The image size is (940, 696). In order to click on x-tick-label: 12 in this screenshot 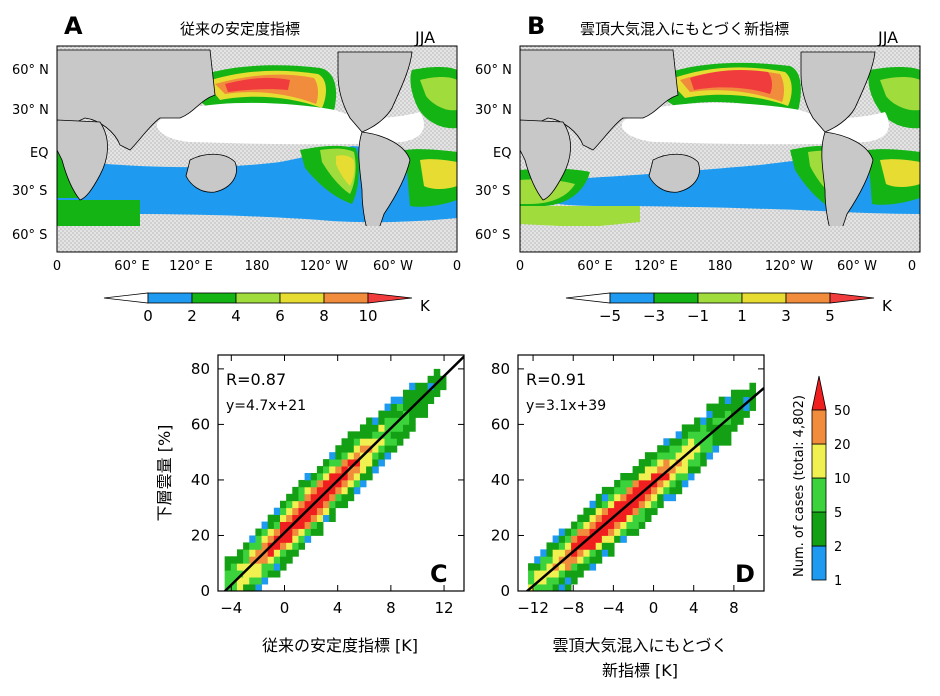, I will do `click(444, 608)`.